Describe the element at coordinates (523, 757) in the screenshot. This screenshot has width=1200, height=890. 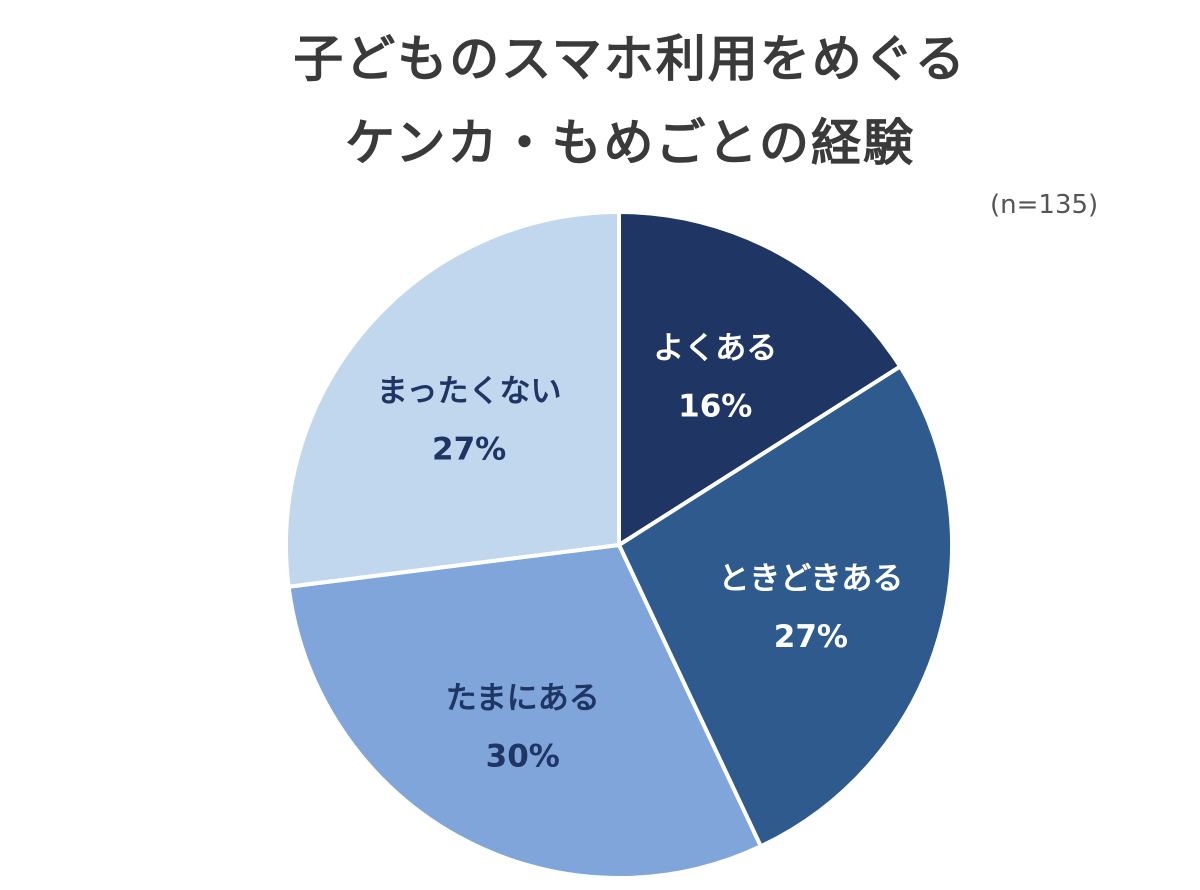
I see `slice-percent-2: 30%` at that location.